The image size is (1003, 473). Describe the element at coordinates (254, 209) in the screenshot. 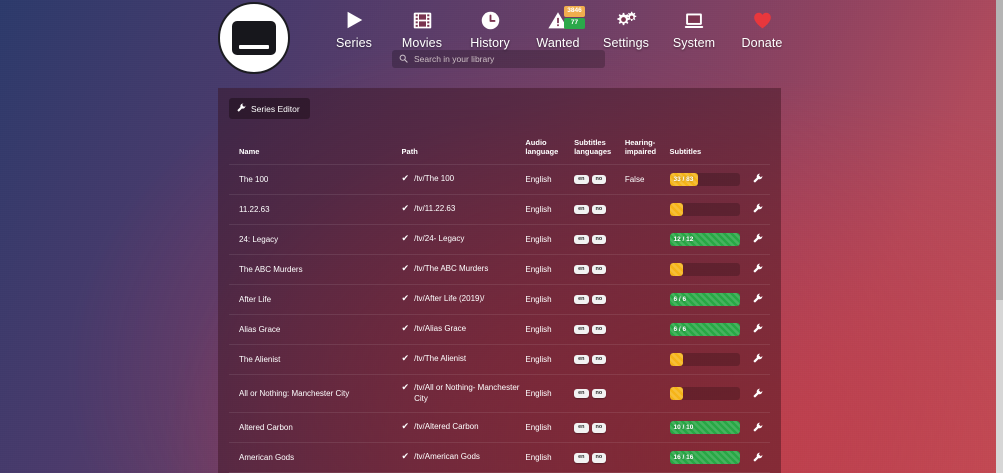

I see `cell-name: 11.22.63` at that location.